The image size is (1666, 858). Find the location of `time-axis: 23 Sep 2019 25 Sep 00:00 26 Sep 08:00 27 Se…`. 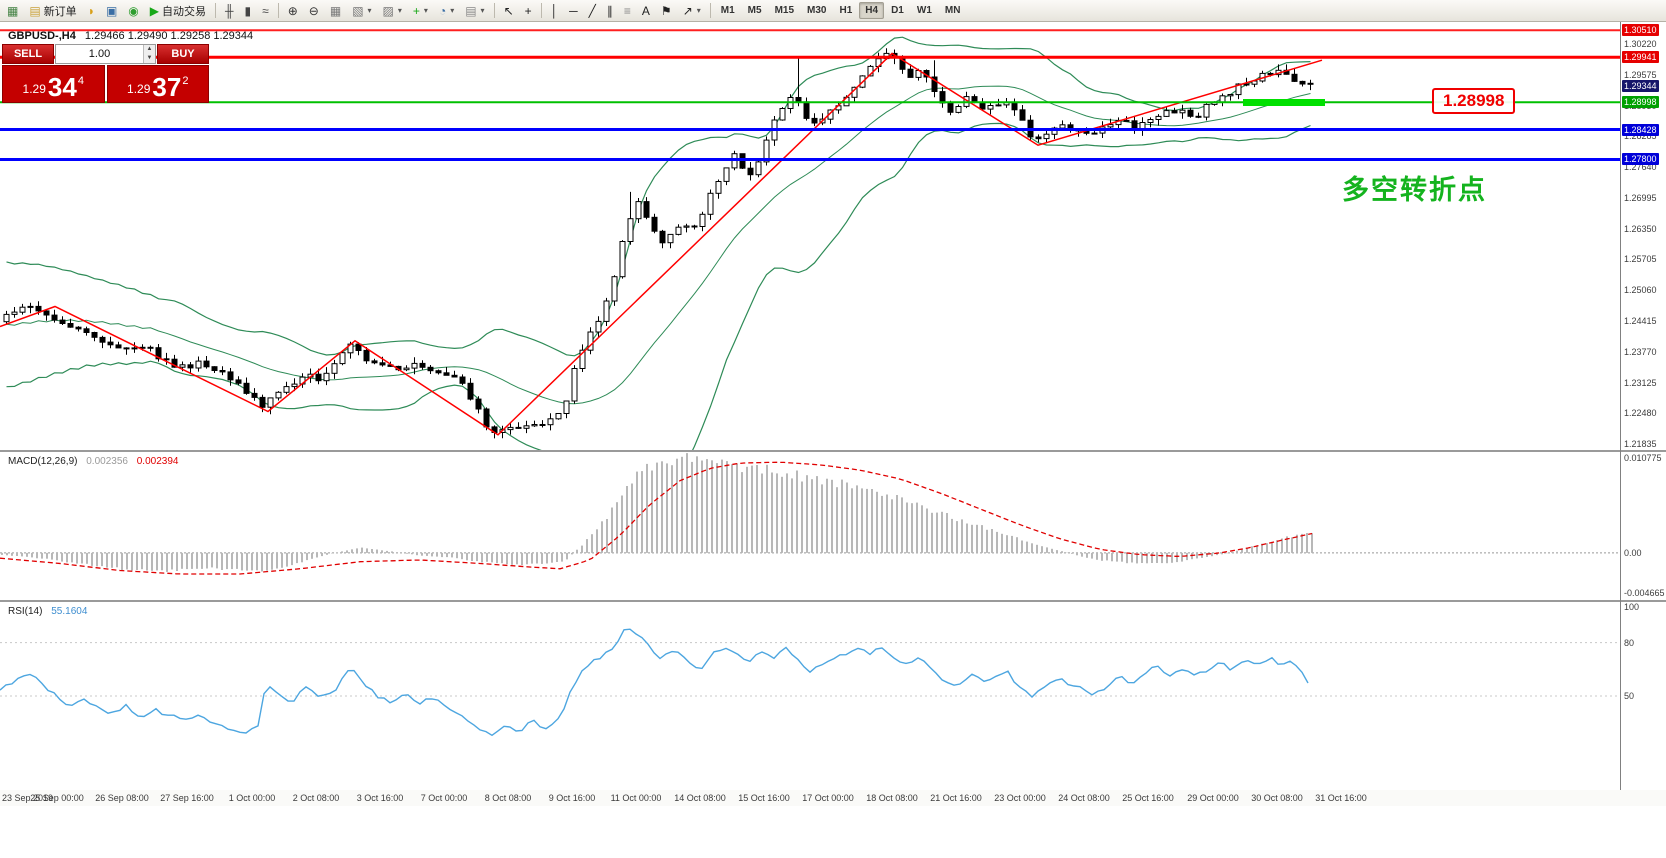

time-axis: 23 Sep 2019 25 Sep 00:00 26 Sep 08:00 27 Se… is located at coordinates (833, 798).